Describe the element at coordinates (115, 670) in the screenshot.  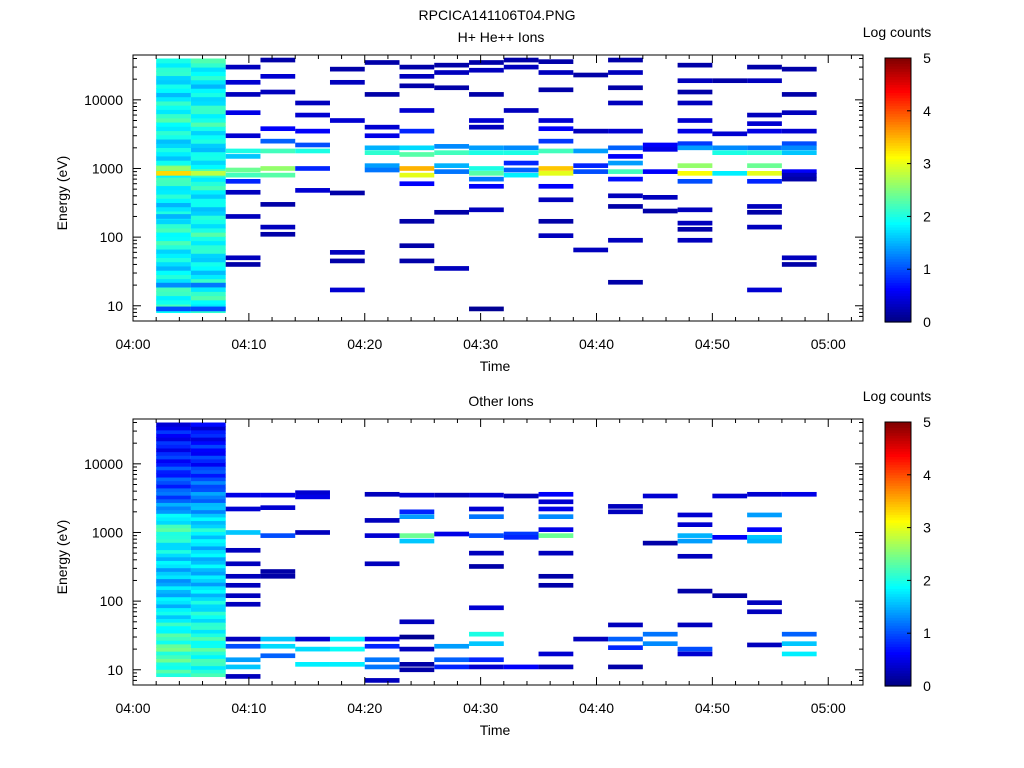
I see `y-tick-label: 10` at that location.